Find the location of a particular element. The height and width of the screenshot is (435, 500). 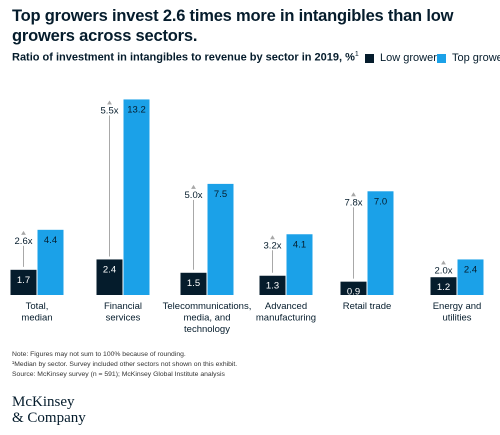

category-label: Retail trade is located at coordinates (367, 306).